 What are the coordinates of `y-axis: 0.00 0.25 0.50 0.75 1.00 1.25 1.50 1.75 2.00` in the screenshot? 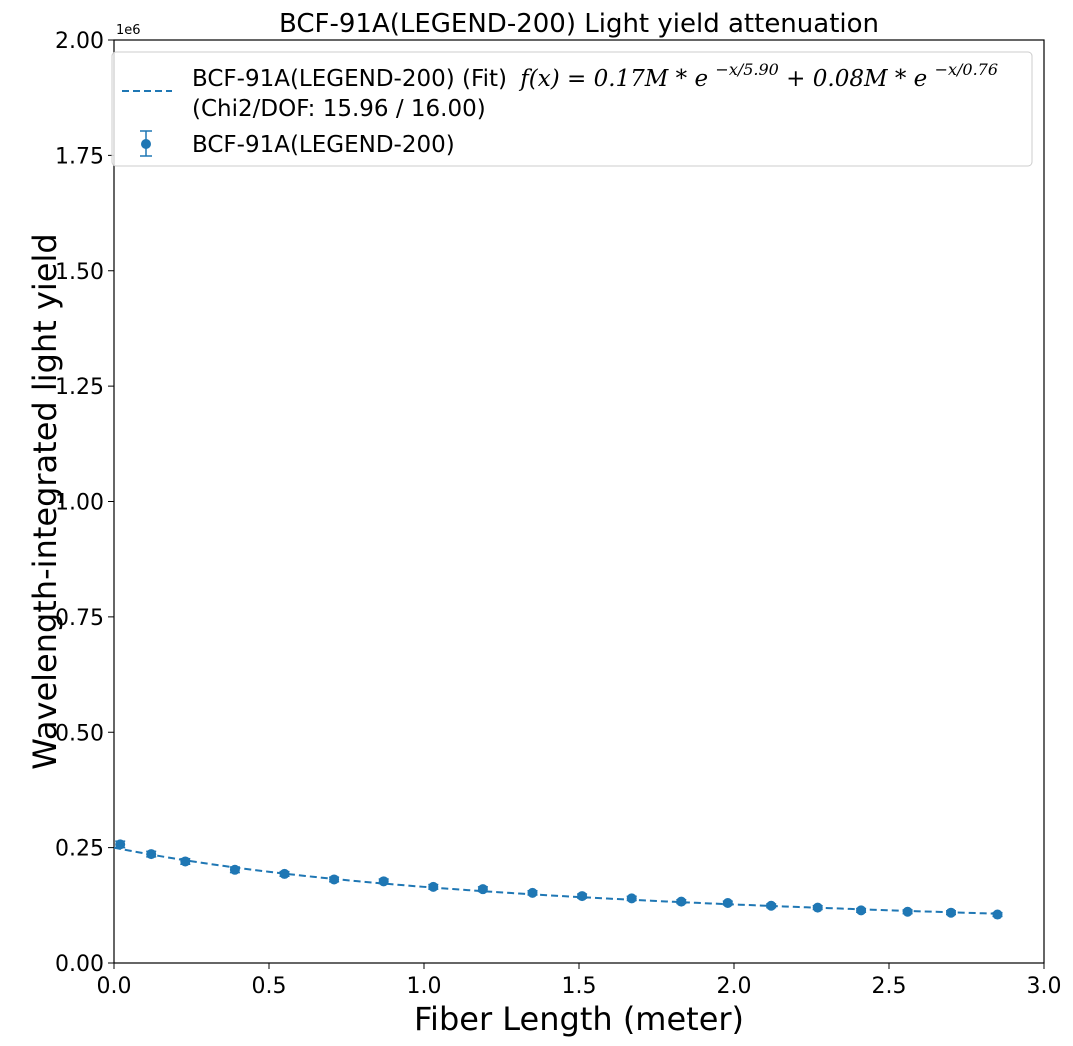 It's located at (84, 503).